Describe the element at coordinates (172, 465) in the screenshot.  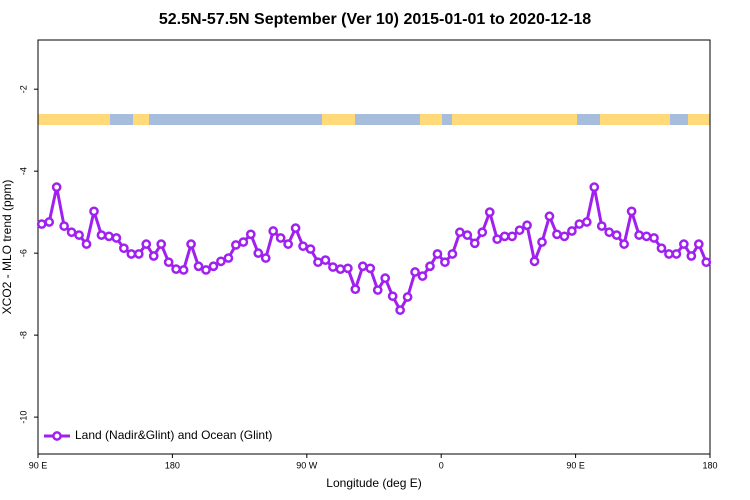
I see `x-tick-label: 180` at that location.